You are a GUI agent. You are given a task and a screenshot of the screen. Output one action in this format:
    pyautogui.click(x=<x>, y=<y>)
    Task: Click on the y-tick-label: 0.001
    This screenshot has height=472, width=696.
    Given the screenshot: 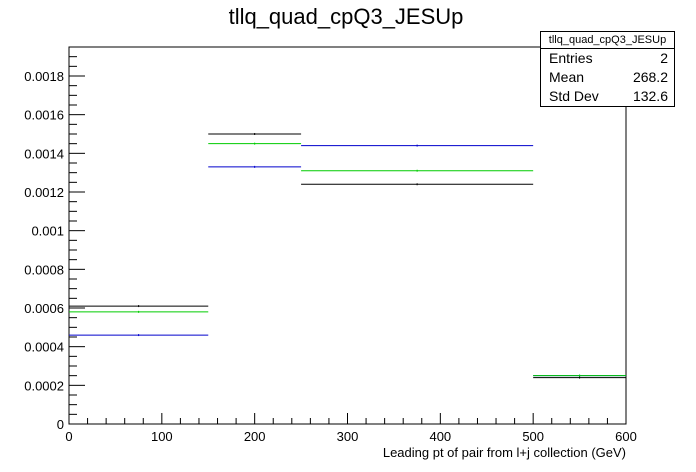 What is the action you would take?
    pyautogui.click(x=47, y=231)
    